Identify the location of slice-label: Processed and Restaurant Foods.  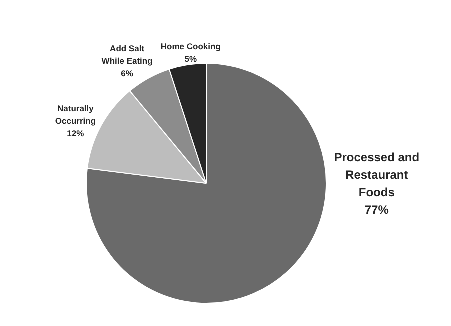
(377, 175).